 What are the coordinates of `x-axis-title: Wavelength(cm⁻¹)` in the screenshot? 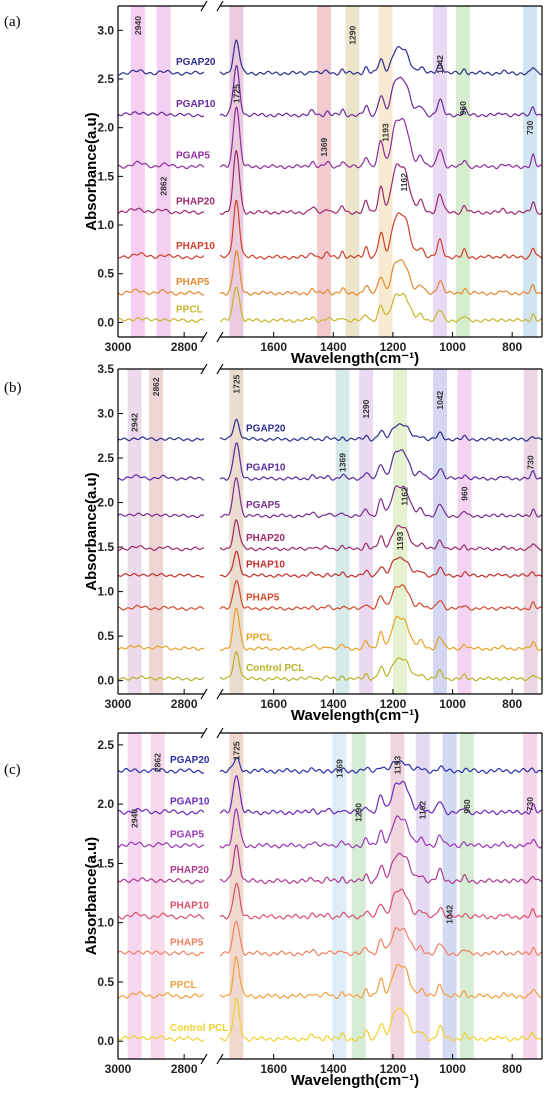 It's located at (355, 358).